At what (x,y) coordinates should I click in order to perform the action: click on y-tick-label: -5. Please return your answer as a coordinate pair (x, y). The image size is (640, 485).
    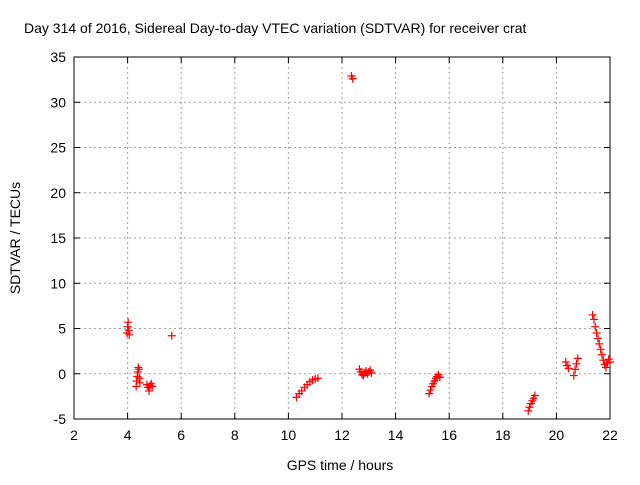
    Looking at the image, I should click on (60, 419).